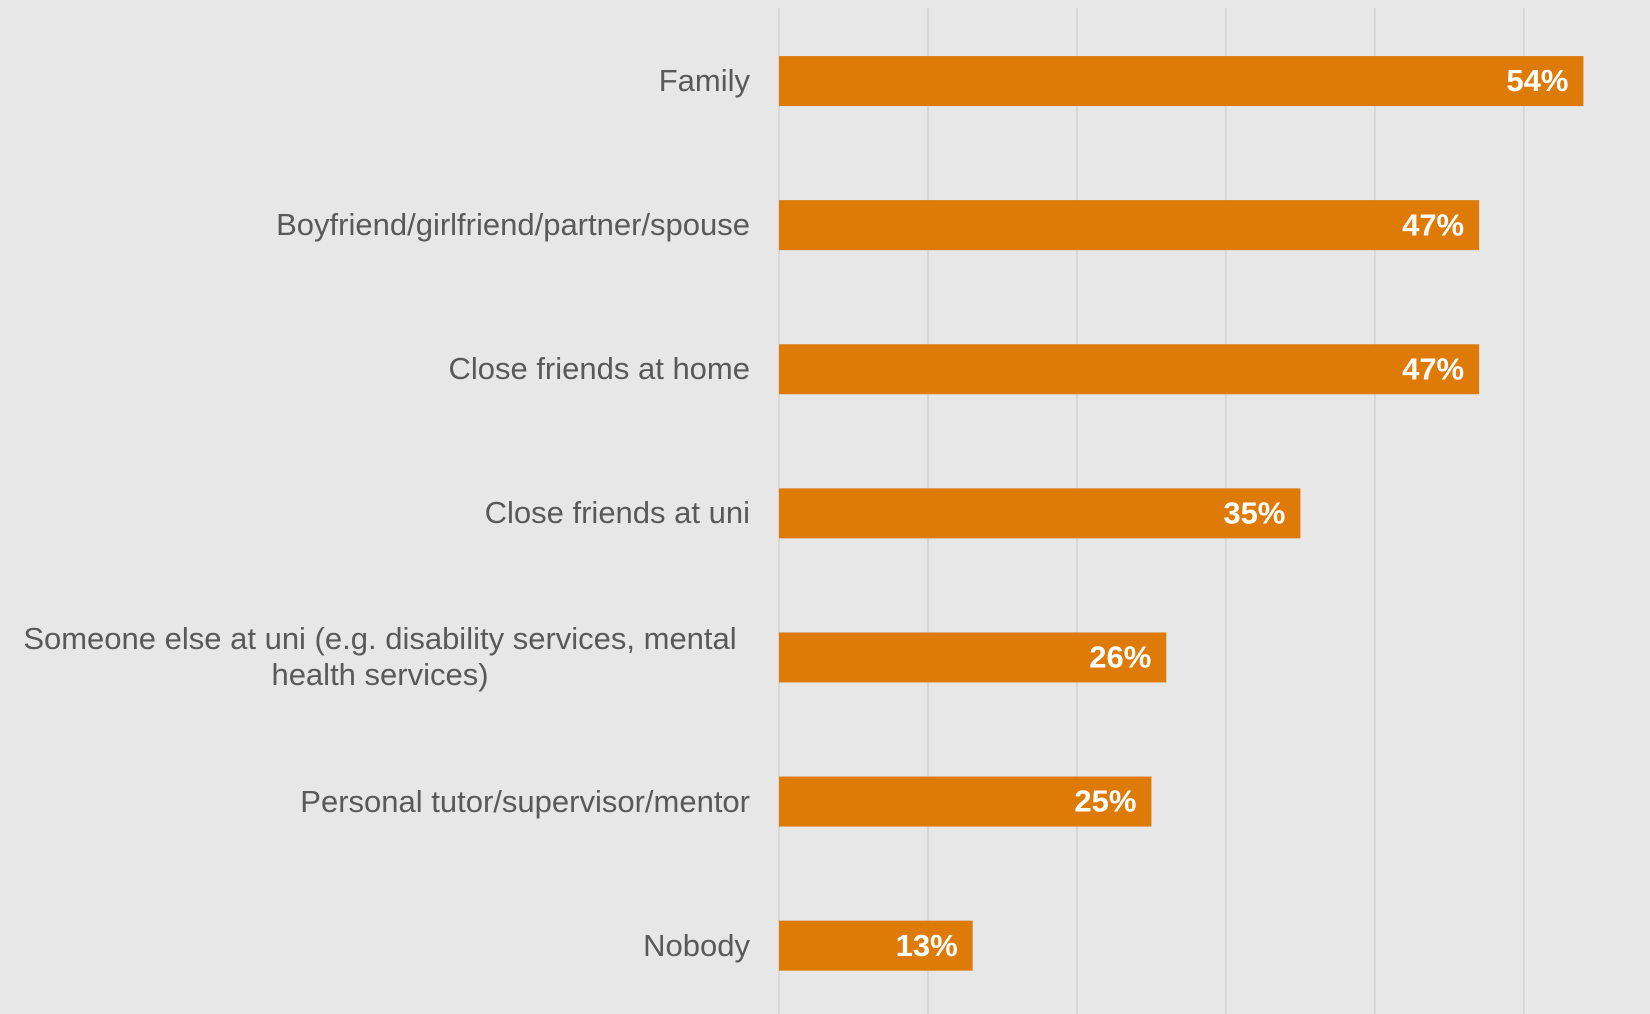 Image resolution: width=1650 pixels, height=1014 pixels. Describe the element at coordinates (513, 225) in the screenshot. I see `category-label: Boyfriend/girlfriend/partner/spouse` at that location.